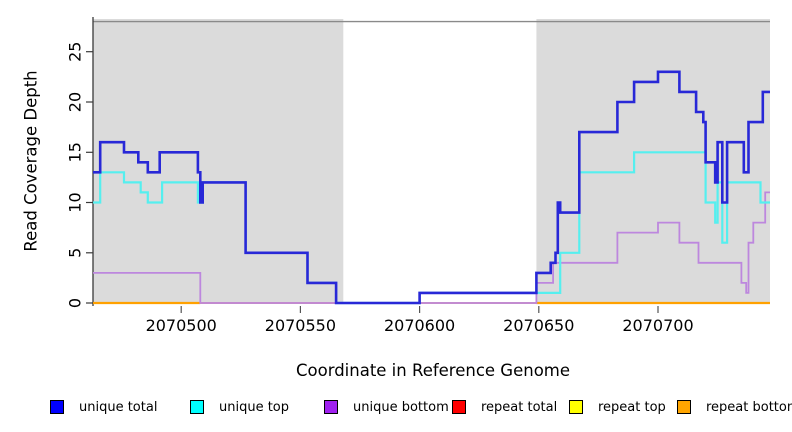  I want to click on y-axis-title: Read Coverage Depth, so click(31, 161).